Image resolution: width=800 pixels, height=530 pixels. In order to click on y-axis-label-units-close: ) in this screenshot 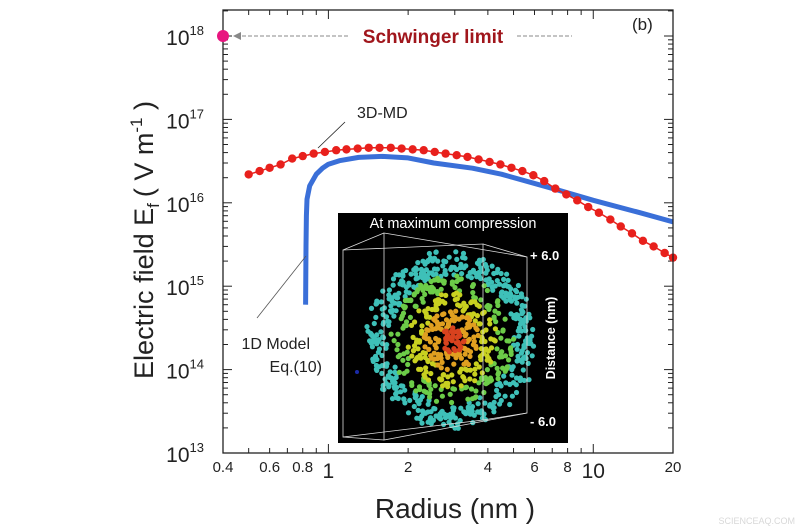, I will do `click(144, 109)`.